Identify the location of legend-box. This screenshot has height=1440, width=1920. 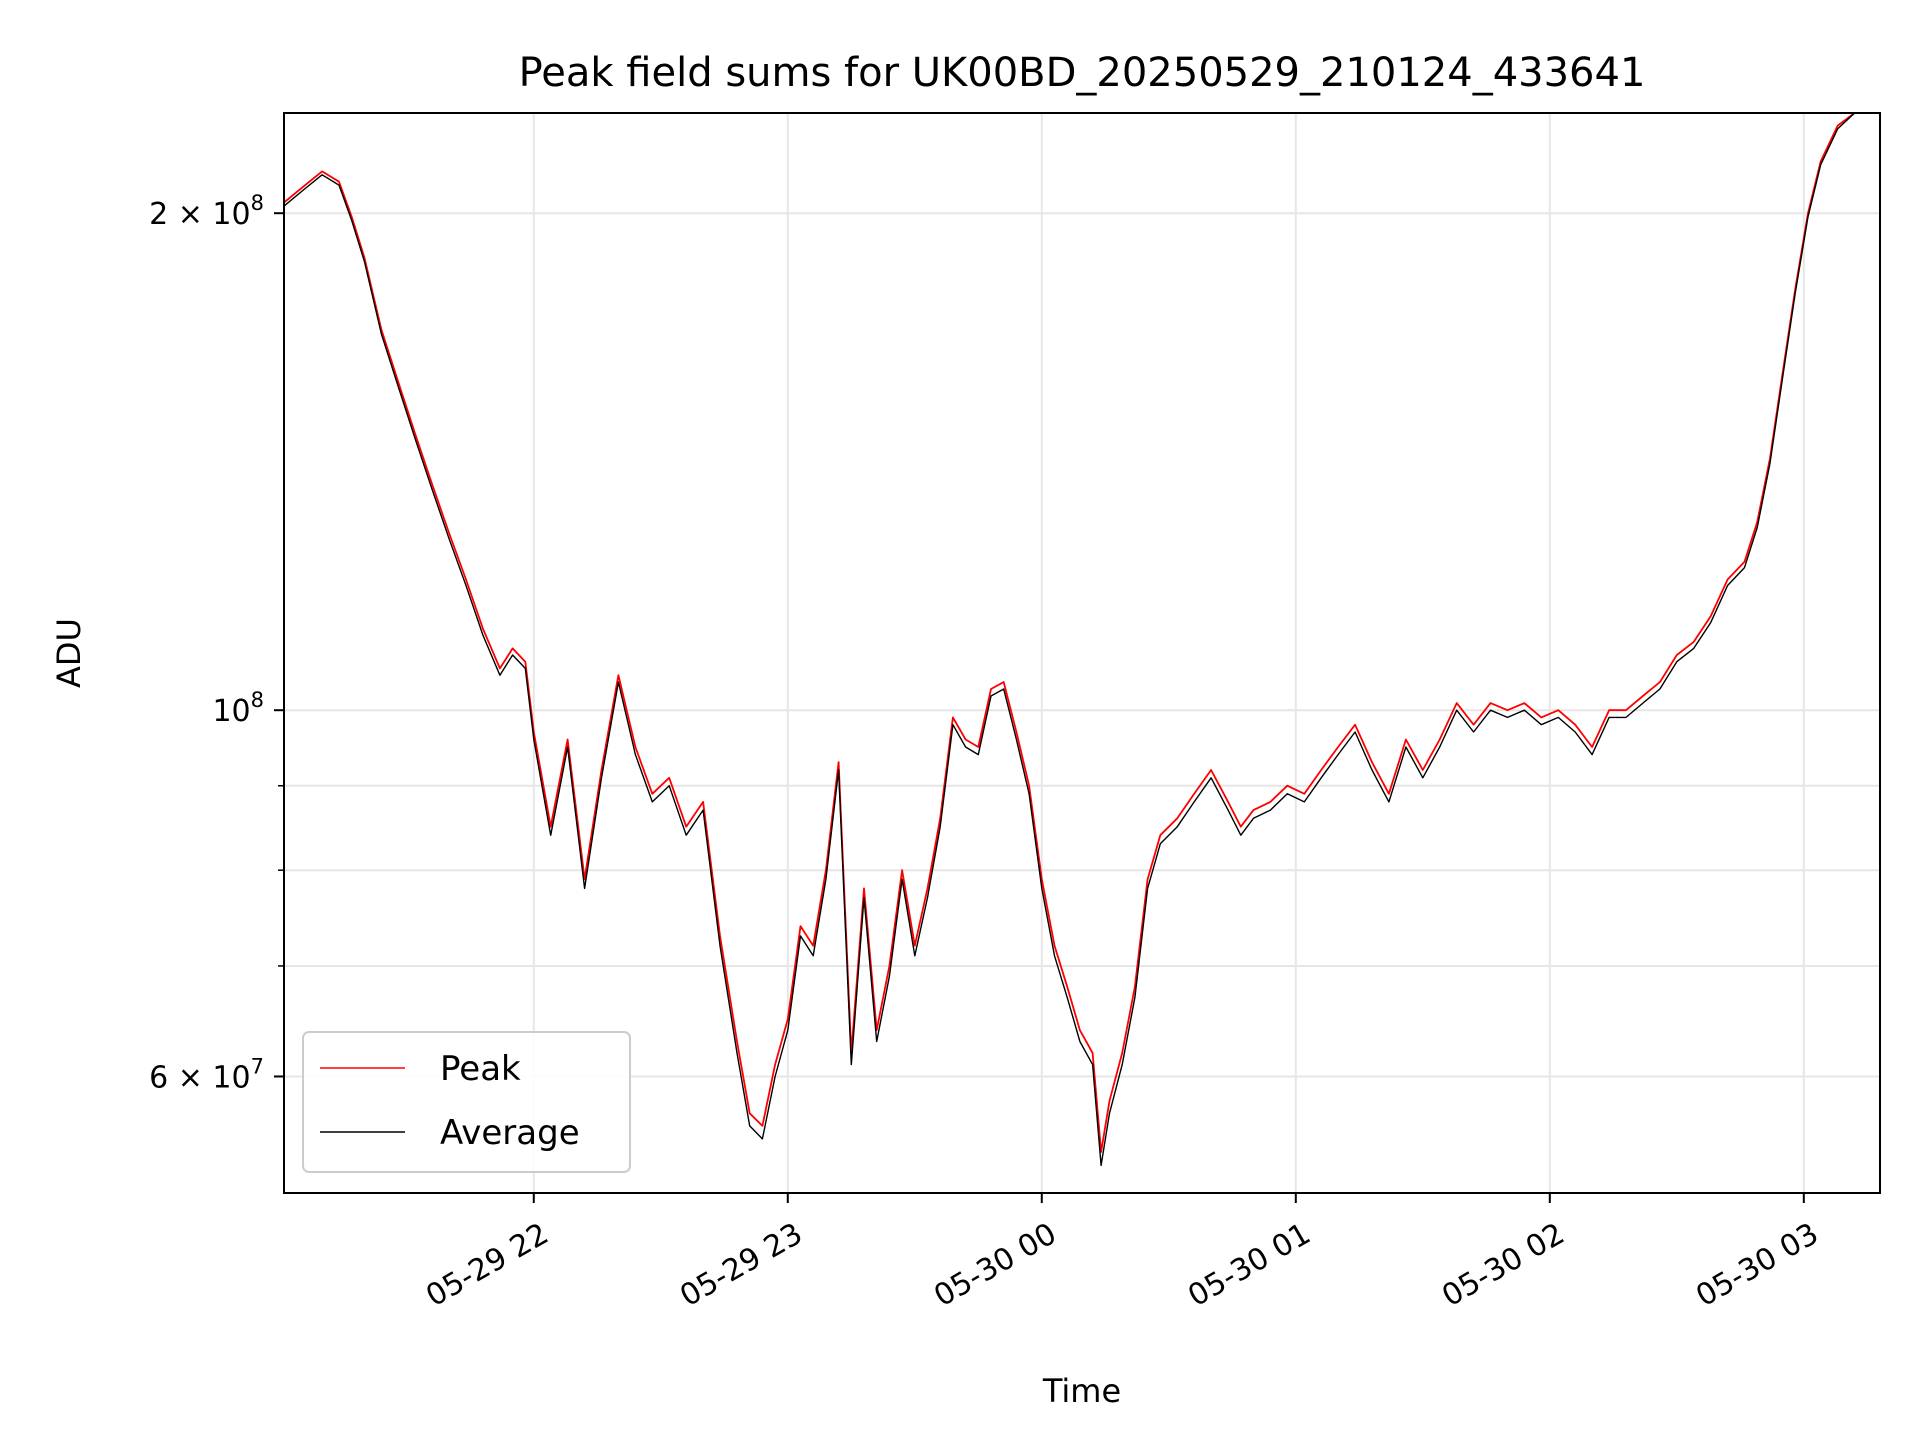
(466, 1102).